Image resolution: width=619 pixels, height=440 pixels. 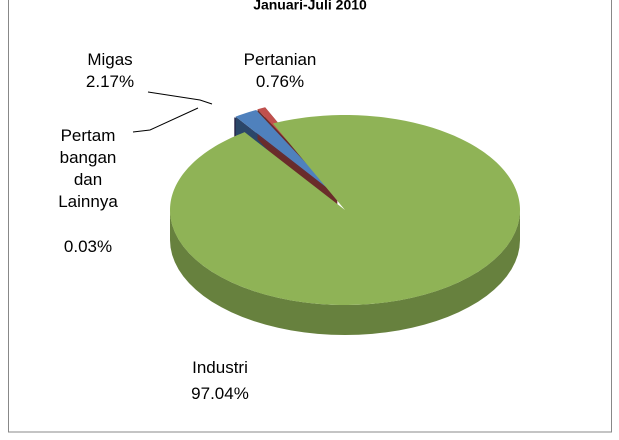 I want to click on leader-lines, so click(x=172, y=112).